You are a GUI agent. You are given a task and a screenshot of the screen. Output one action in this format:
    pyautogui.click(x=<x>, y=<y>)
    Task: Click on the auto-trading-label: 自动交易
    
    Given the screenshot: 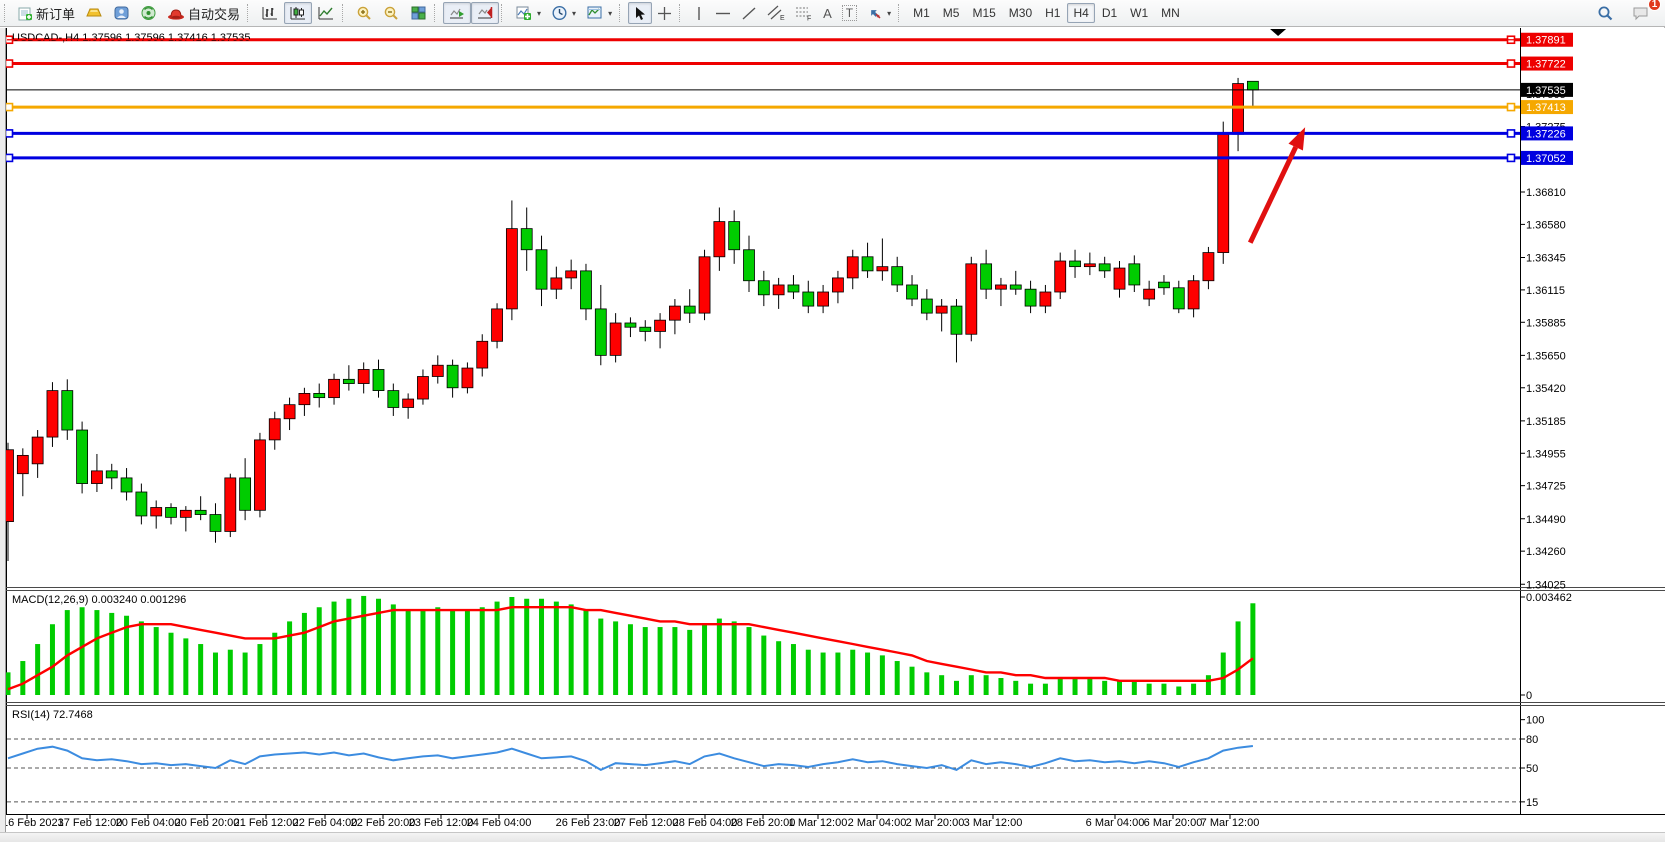 What is the action you would take?
    pyautogui.click(x=214, y=14)
    